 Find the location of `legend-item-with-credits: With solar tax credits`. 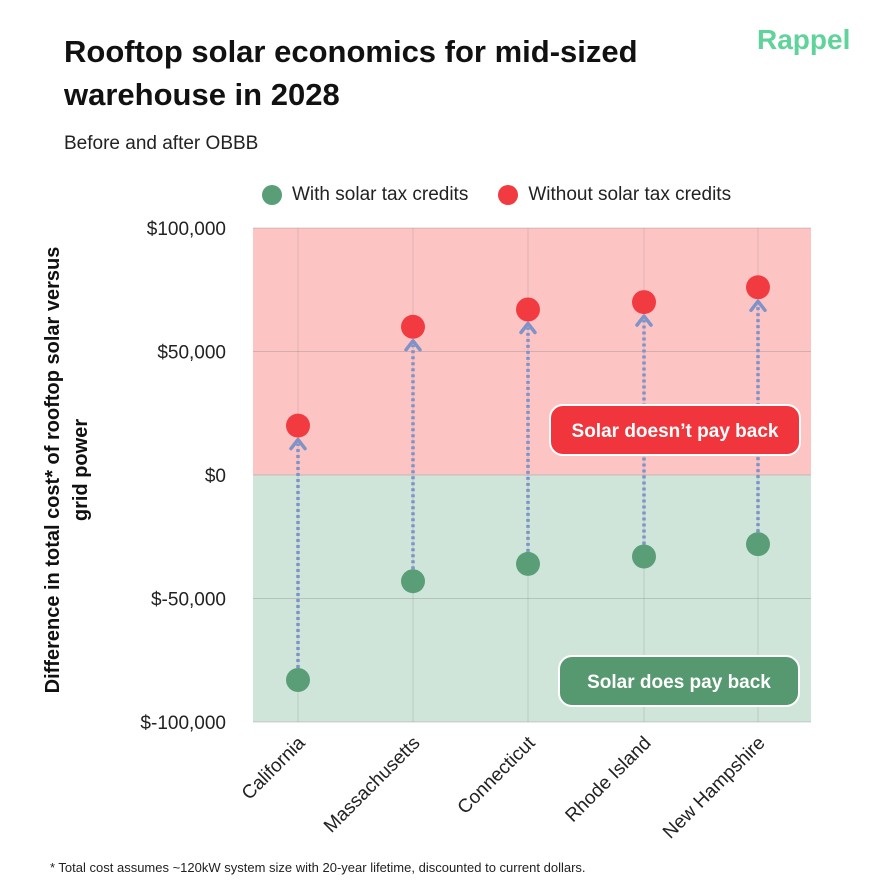

legend-item-with-credits: With solar tax credits is located at coordinates (365, 195).